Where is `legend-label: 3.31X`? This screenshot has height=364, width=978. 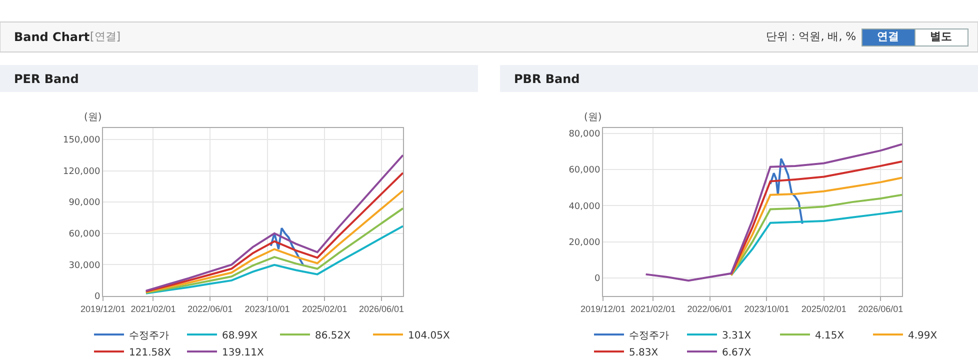 legend-label: 3.31X is located at coordinates (737, 336).